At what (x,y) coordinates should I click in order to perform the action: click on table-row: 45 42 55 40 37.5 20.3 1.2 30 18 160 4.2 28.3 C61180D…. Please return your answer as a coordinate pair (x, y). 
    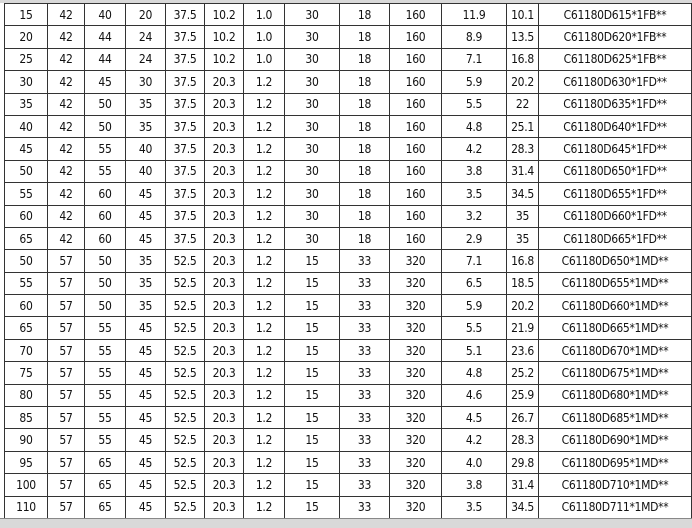
    Looking at the image, I should click on (348, 149).